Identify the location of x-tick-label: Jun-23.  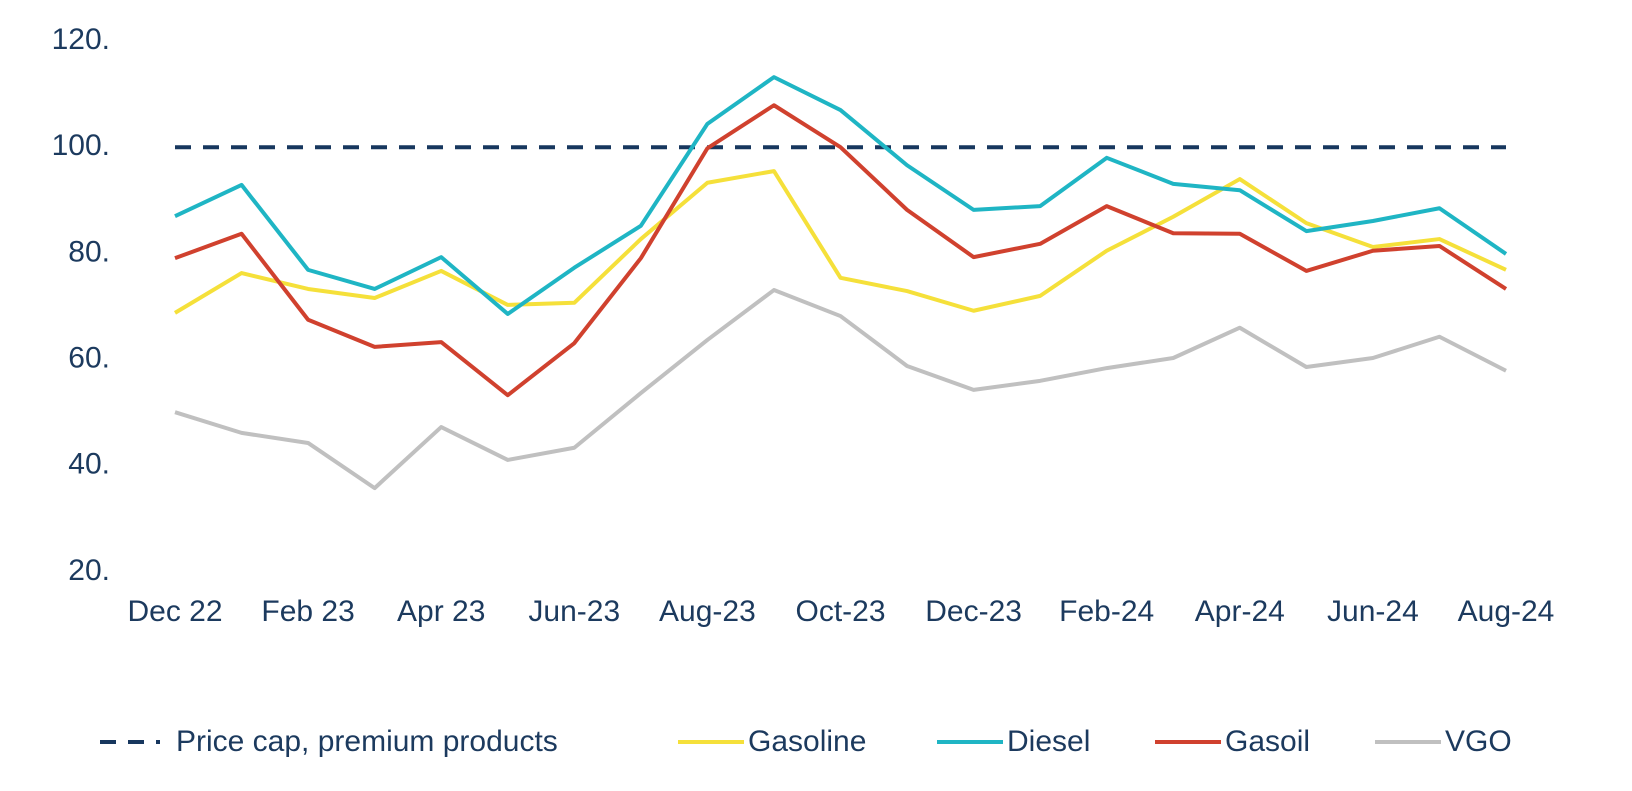
(574, 611).